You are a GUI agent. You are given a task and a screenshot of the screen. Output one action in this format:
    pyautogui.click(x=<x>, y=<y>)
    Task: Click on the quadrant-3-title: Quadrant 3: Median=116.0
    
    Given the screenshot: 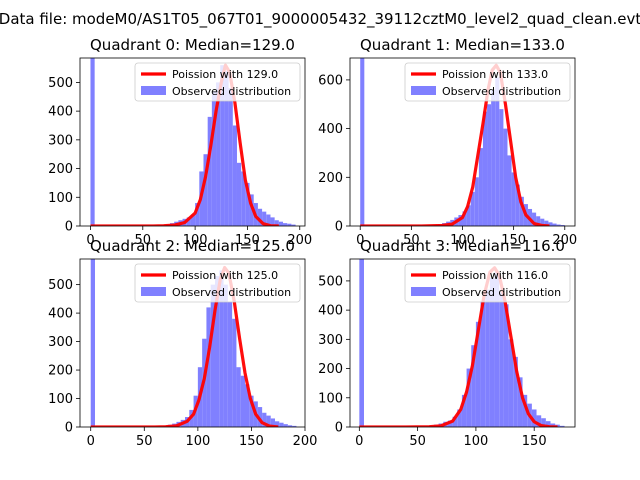 What is the action you would take?
    pyautogui.click(x=462, y=246)
    